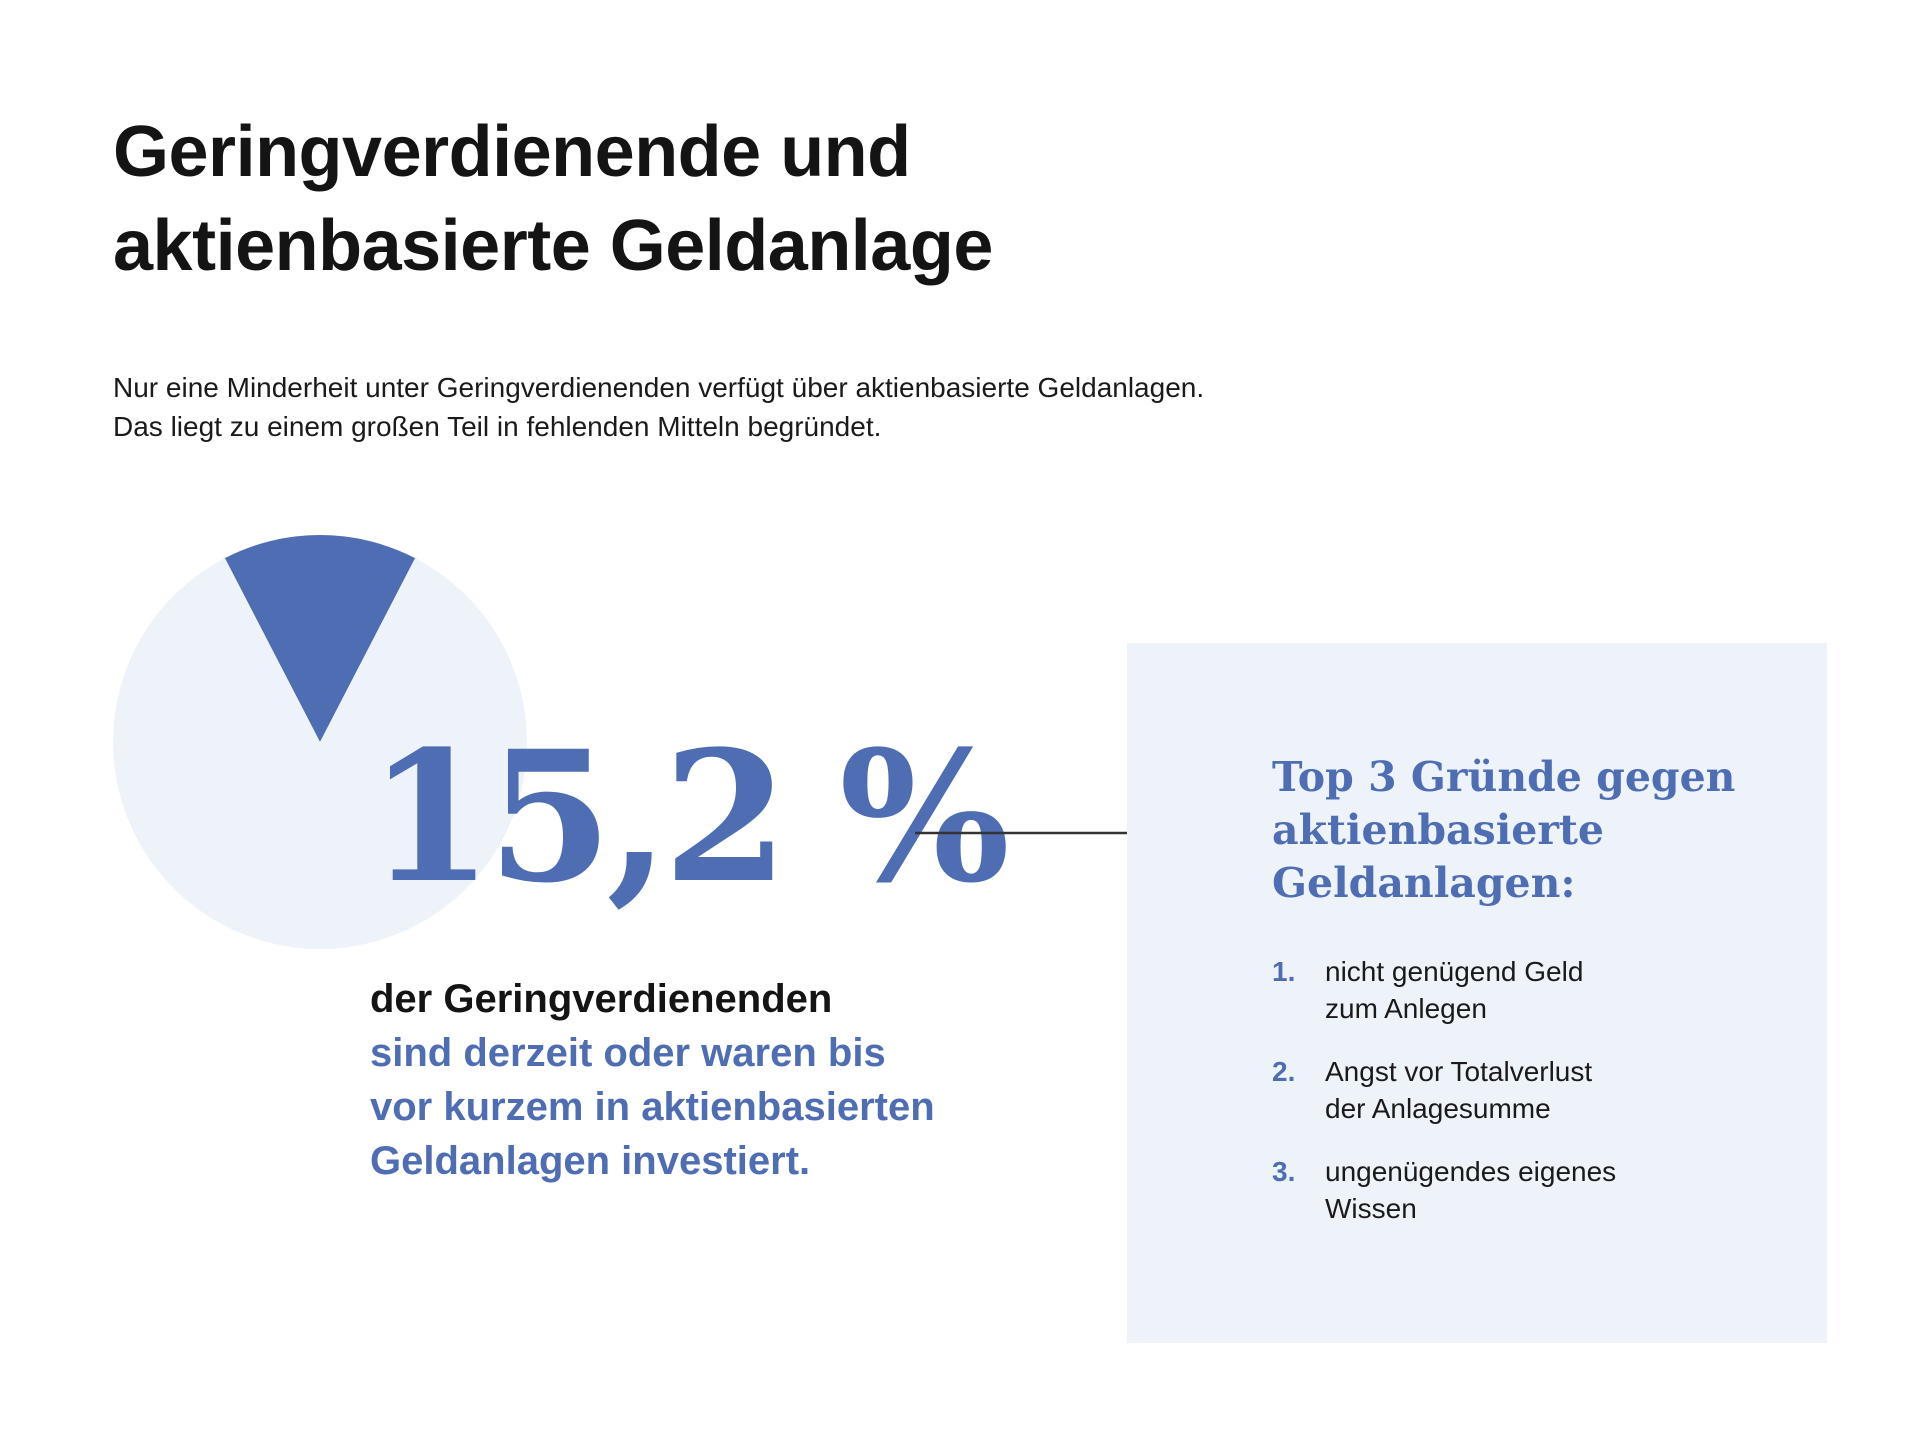 The image size is (1920, 1440). What do you see at coordinates (1558, 1190) in the screenshot?
I see `reason-text: ungenügendes eigenes Wissen` at bounding box center [1558, 1190].